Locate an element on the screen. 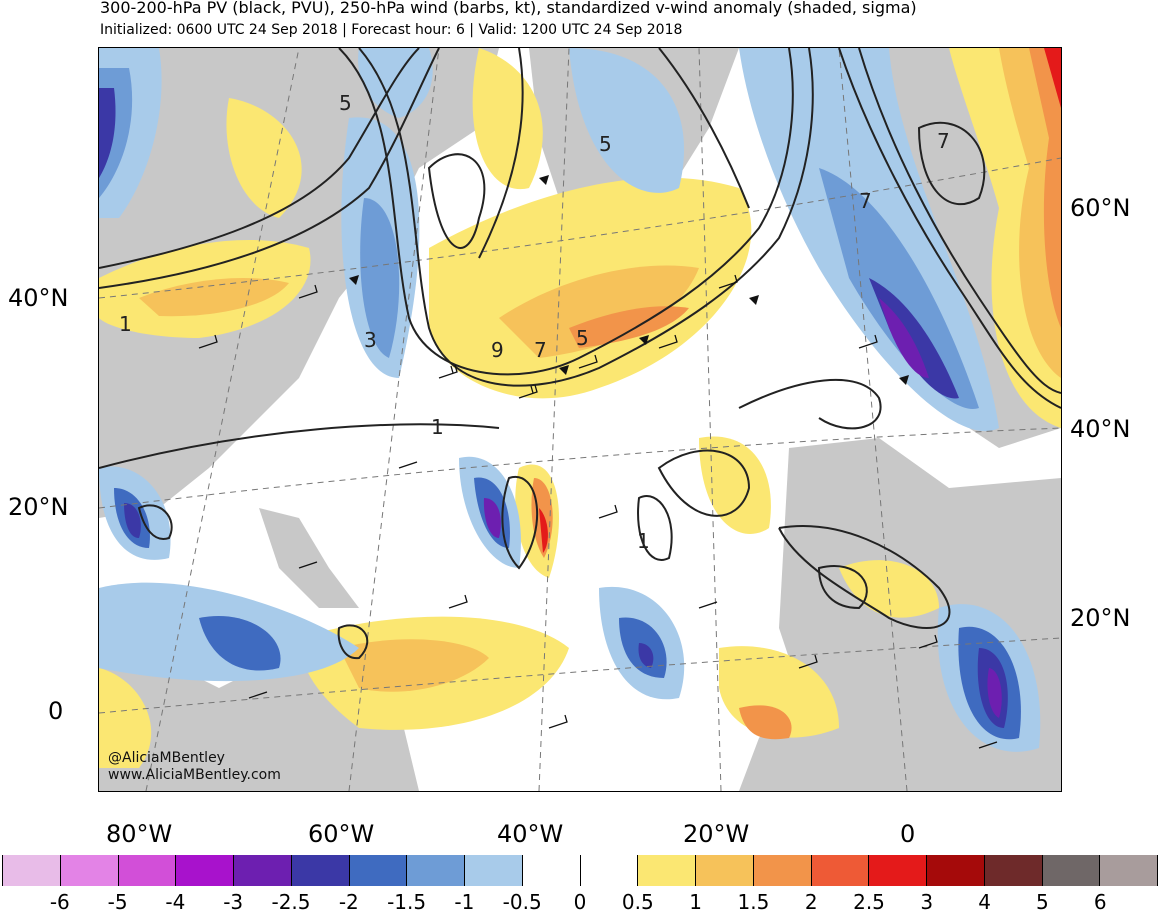 The height and width of the screenshot is (914, 1160). color-bar-label: 1 is located at coordinates (695, 902).